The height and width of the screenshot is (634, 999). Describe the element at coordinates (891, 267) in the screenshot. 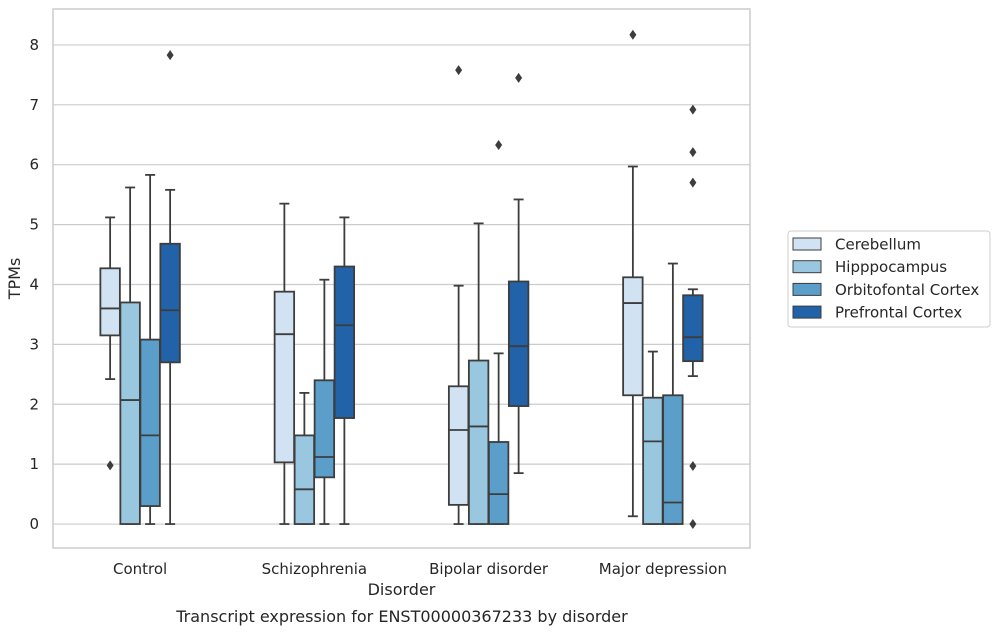

I see `legend-label: Hipppocampus` at that location.